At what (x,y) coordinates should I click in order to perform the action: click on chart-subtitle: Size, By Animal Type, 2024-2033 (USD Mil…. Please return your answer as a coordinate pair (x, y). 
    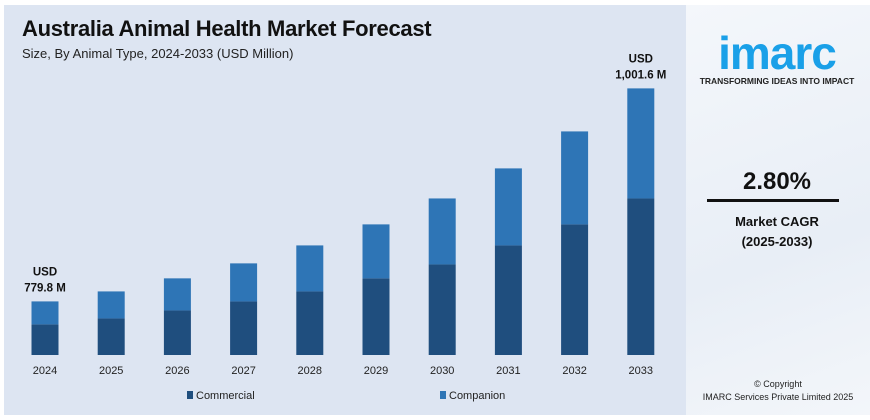
    Looking at the image, I should click on (158, 53).